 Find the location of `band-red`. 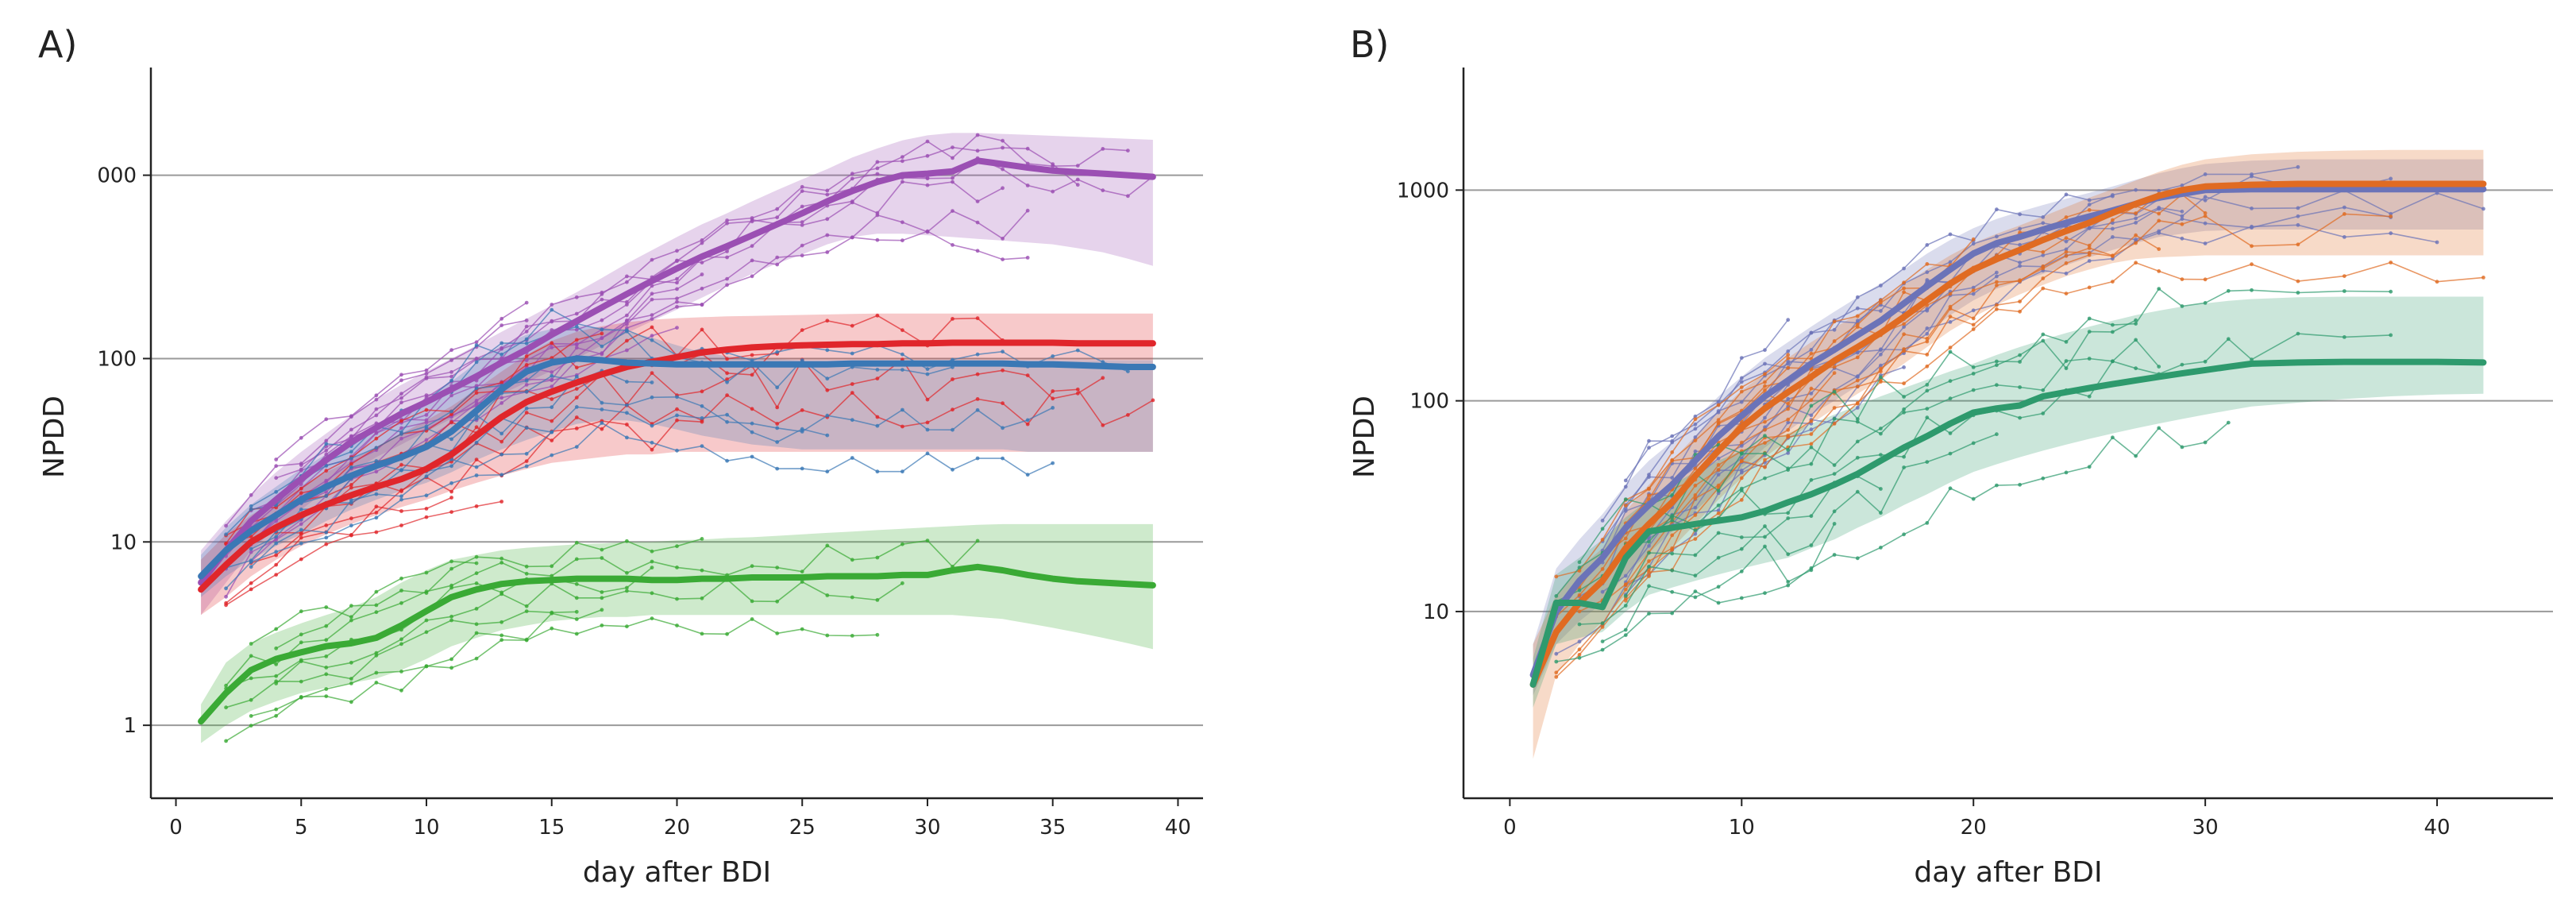

band-red is located at coordinates (677, 464).